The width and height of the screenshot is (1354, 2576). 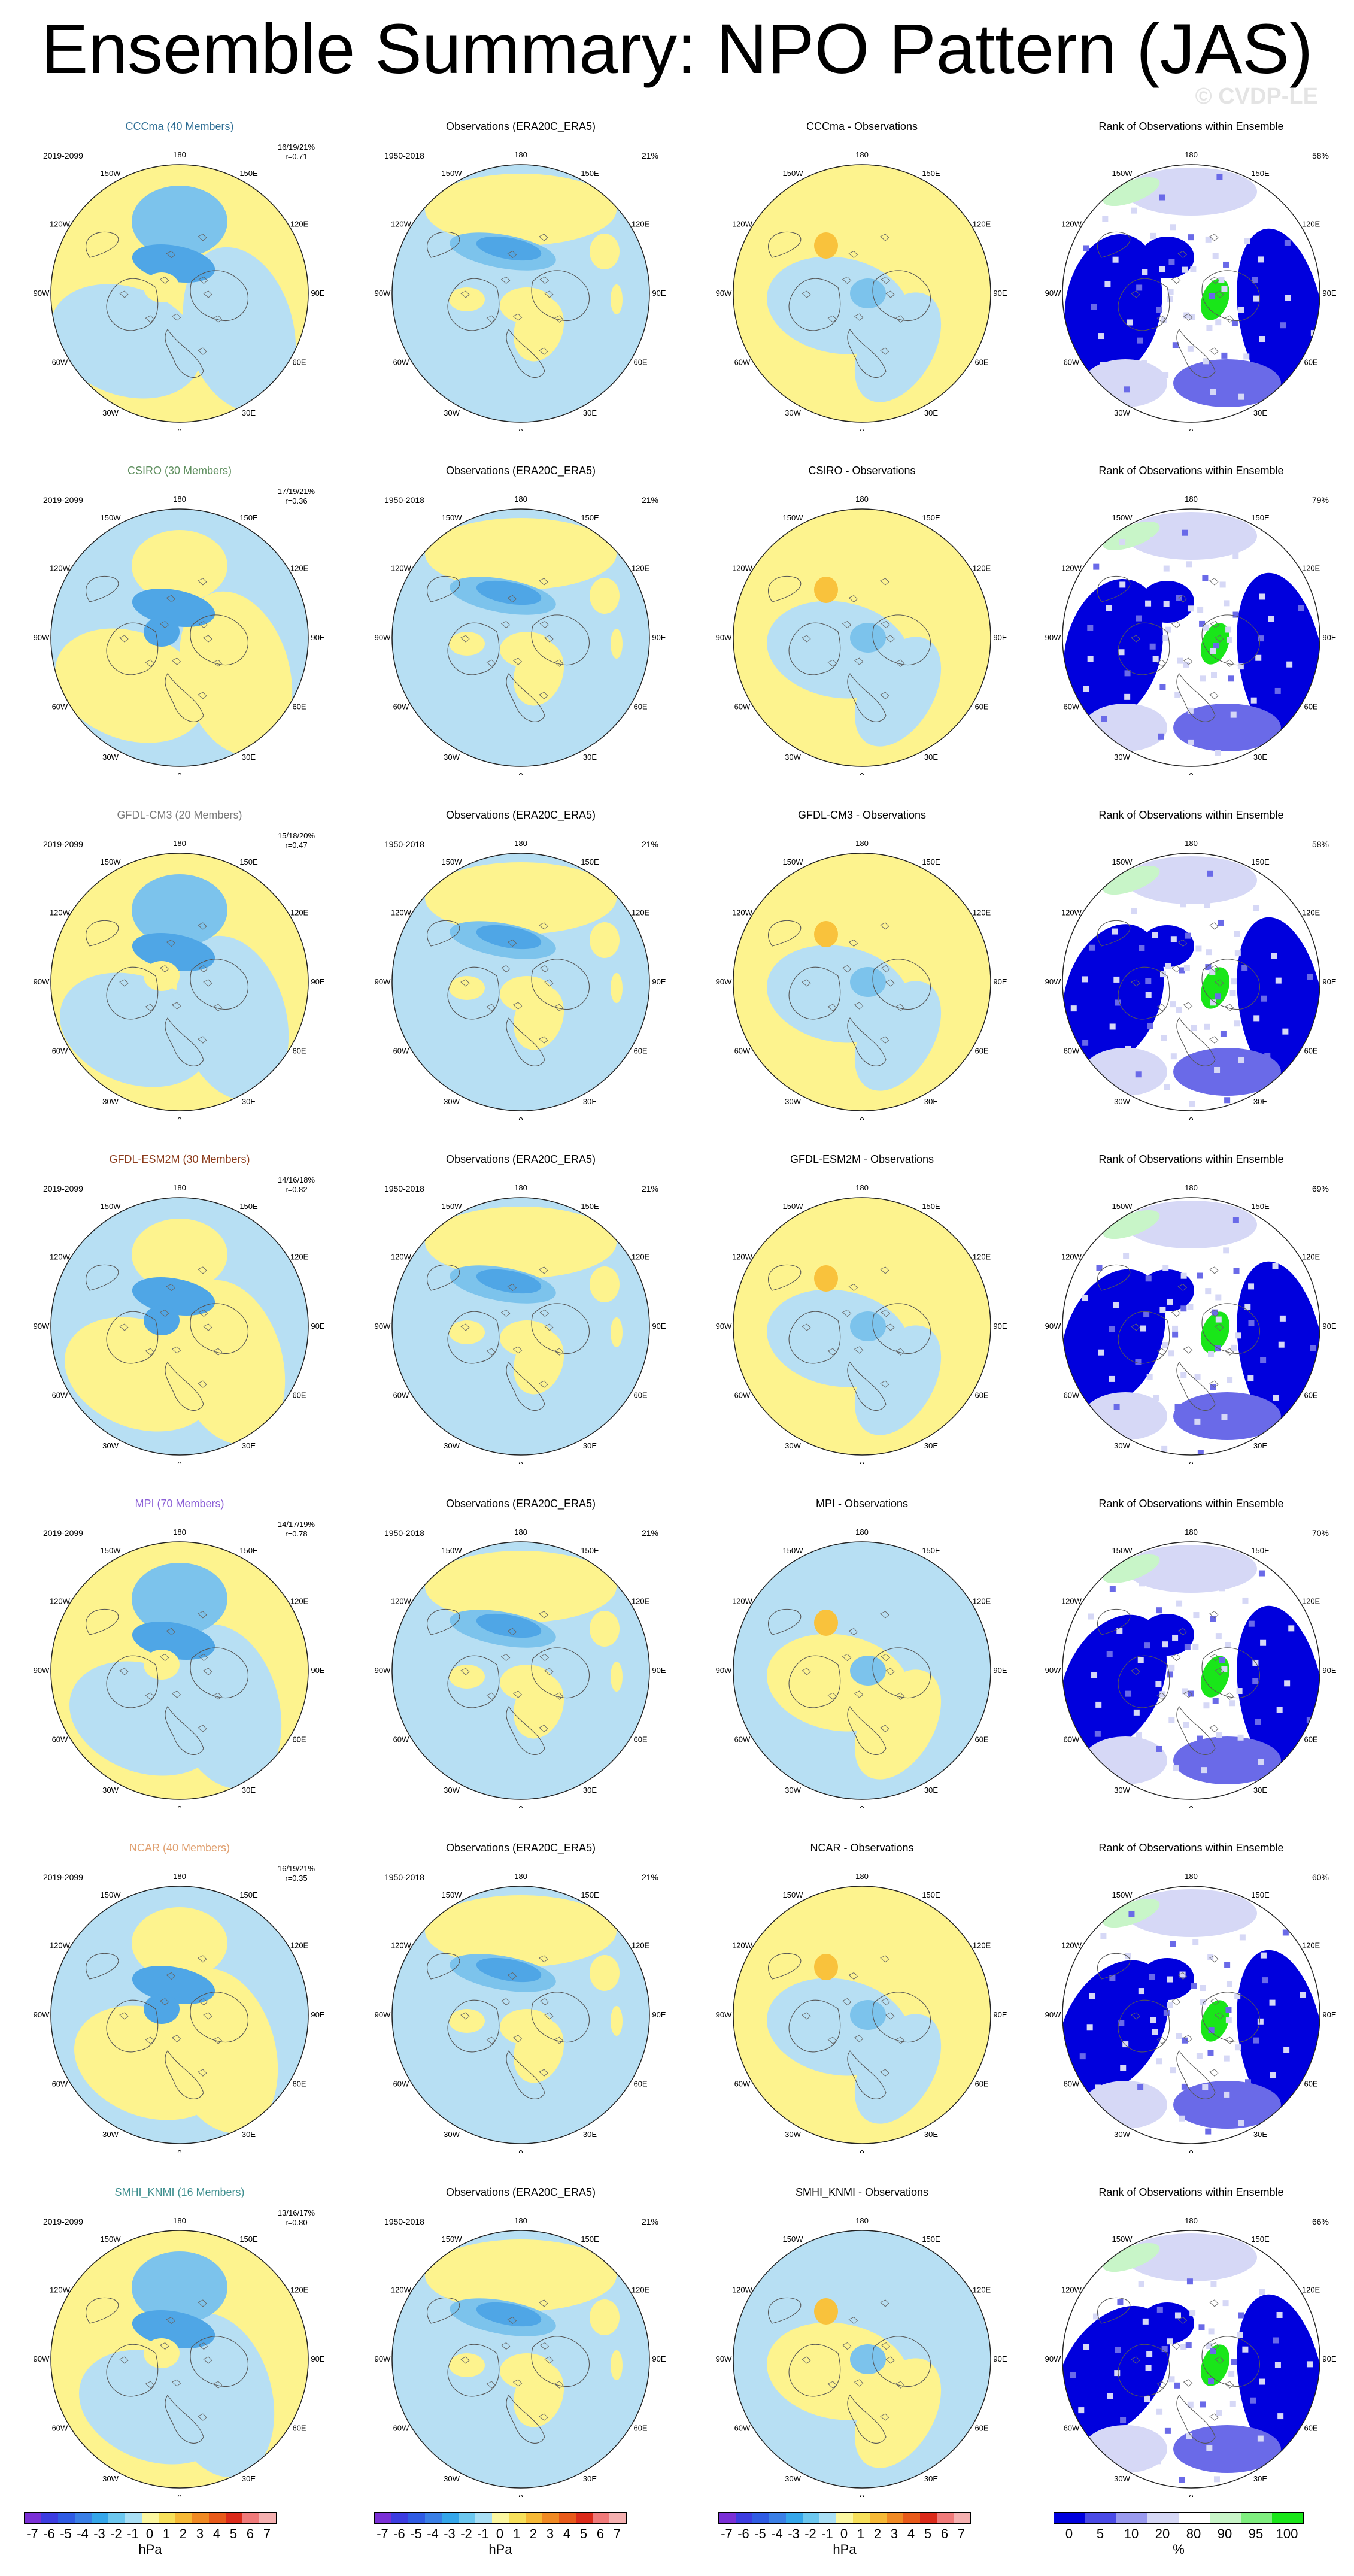 What do you see at coordinates (183, 2533) in the screenshot?
I see `colorbar-tick-label: 2` at bounding box center [183, 2533].